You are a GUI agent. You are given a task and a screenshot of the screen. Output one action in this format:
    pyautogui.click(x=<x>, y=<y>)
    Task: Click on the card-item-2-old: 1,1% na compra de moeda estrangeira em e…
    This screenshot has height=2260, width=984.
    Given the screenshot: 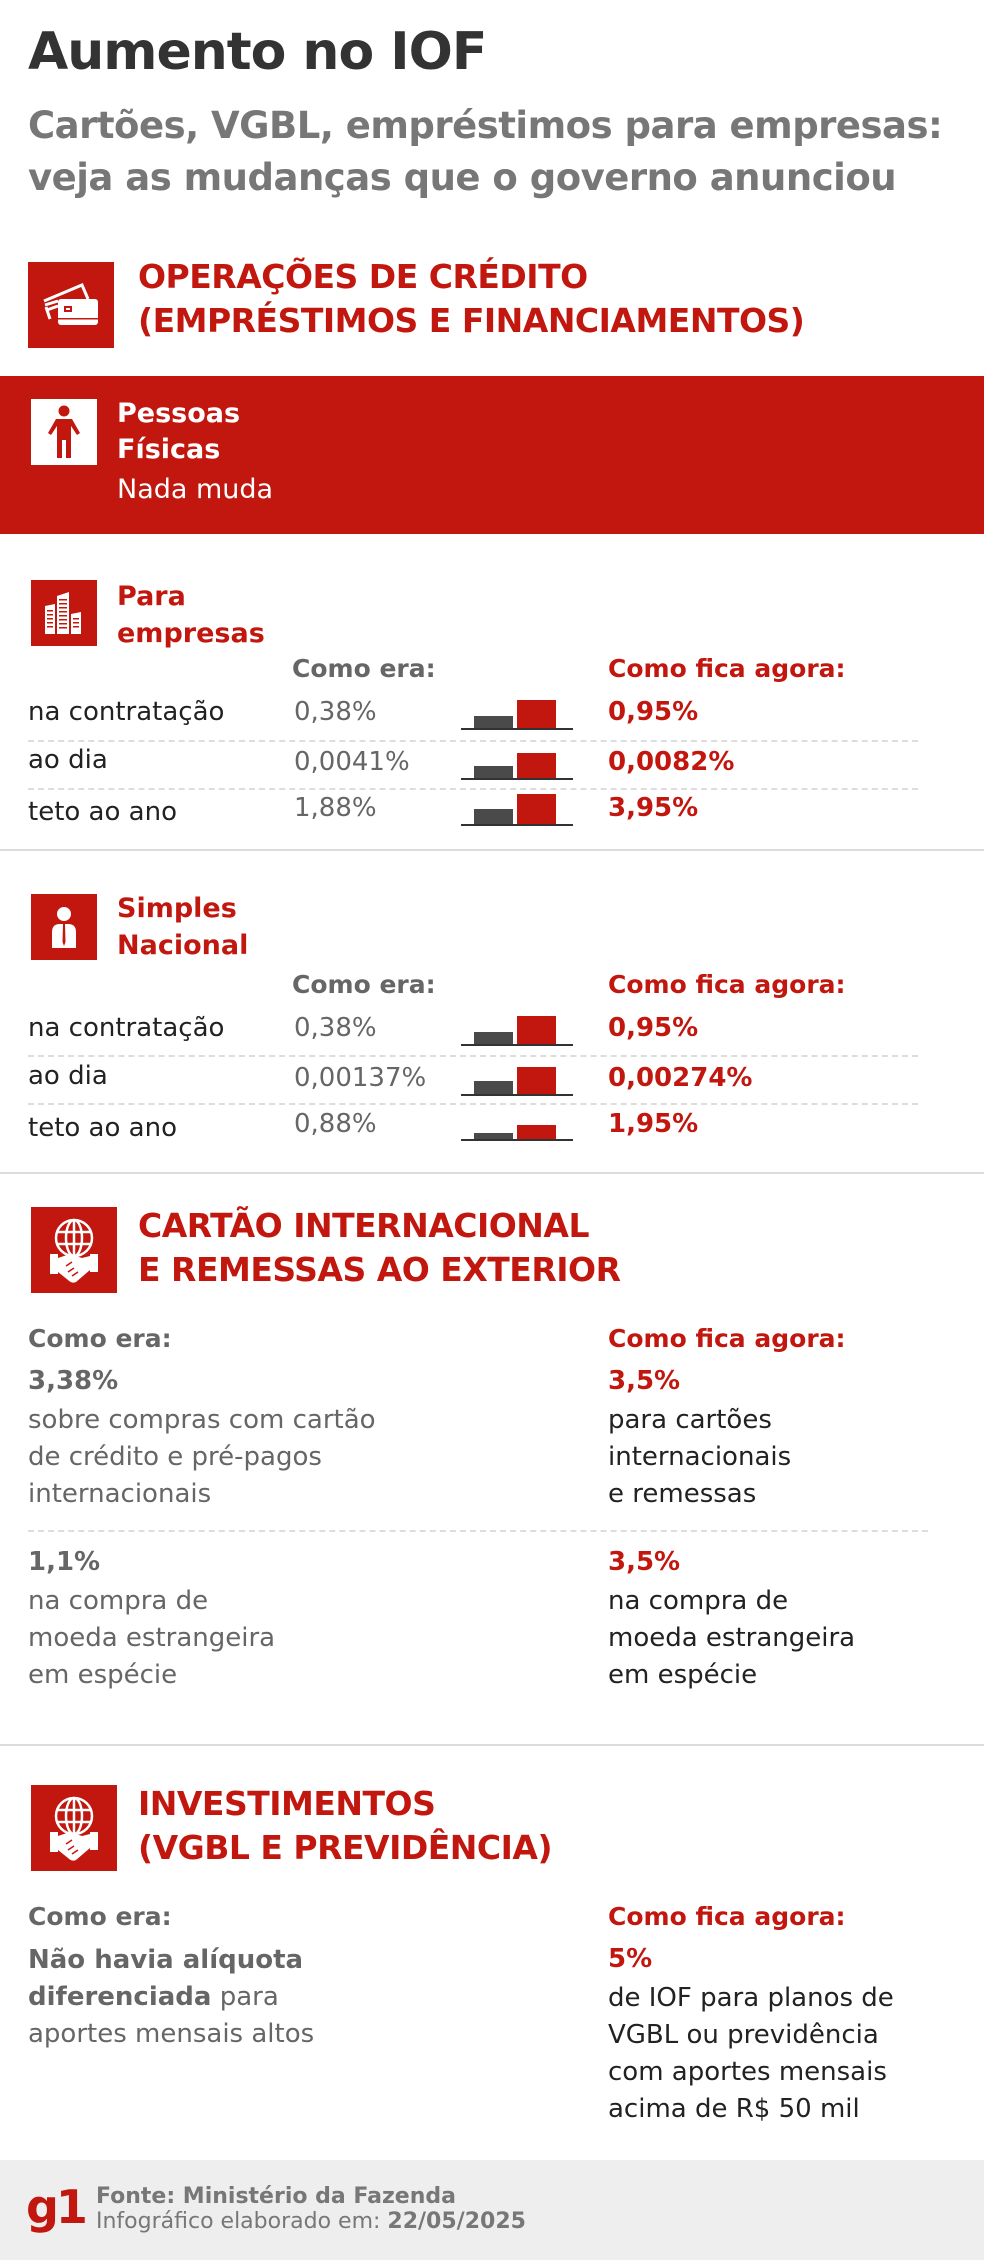 What is the action you would take?
    pyautogui.click(x=288, y=1620)
    